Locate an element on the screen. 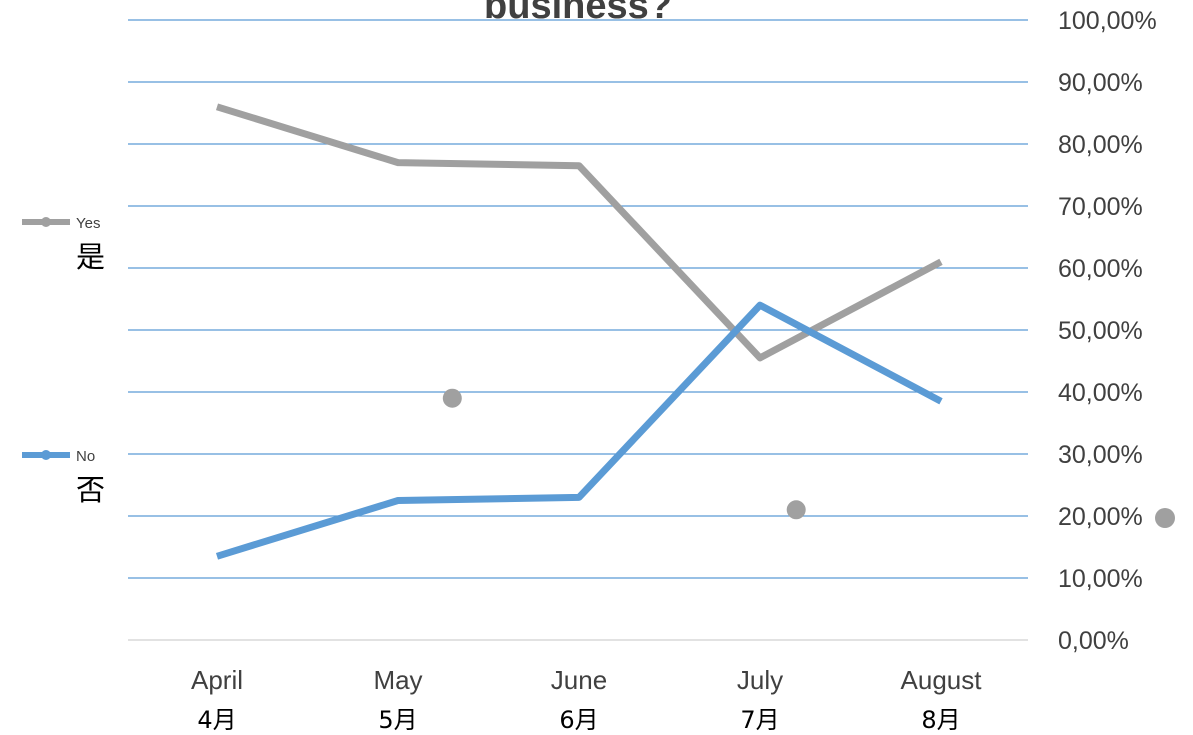 The width and height of the screenshot is (1193, 735). y-tick-label: 100,00% is located at coordinates (1107, 21).